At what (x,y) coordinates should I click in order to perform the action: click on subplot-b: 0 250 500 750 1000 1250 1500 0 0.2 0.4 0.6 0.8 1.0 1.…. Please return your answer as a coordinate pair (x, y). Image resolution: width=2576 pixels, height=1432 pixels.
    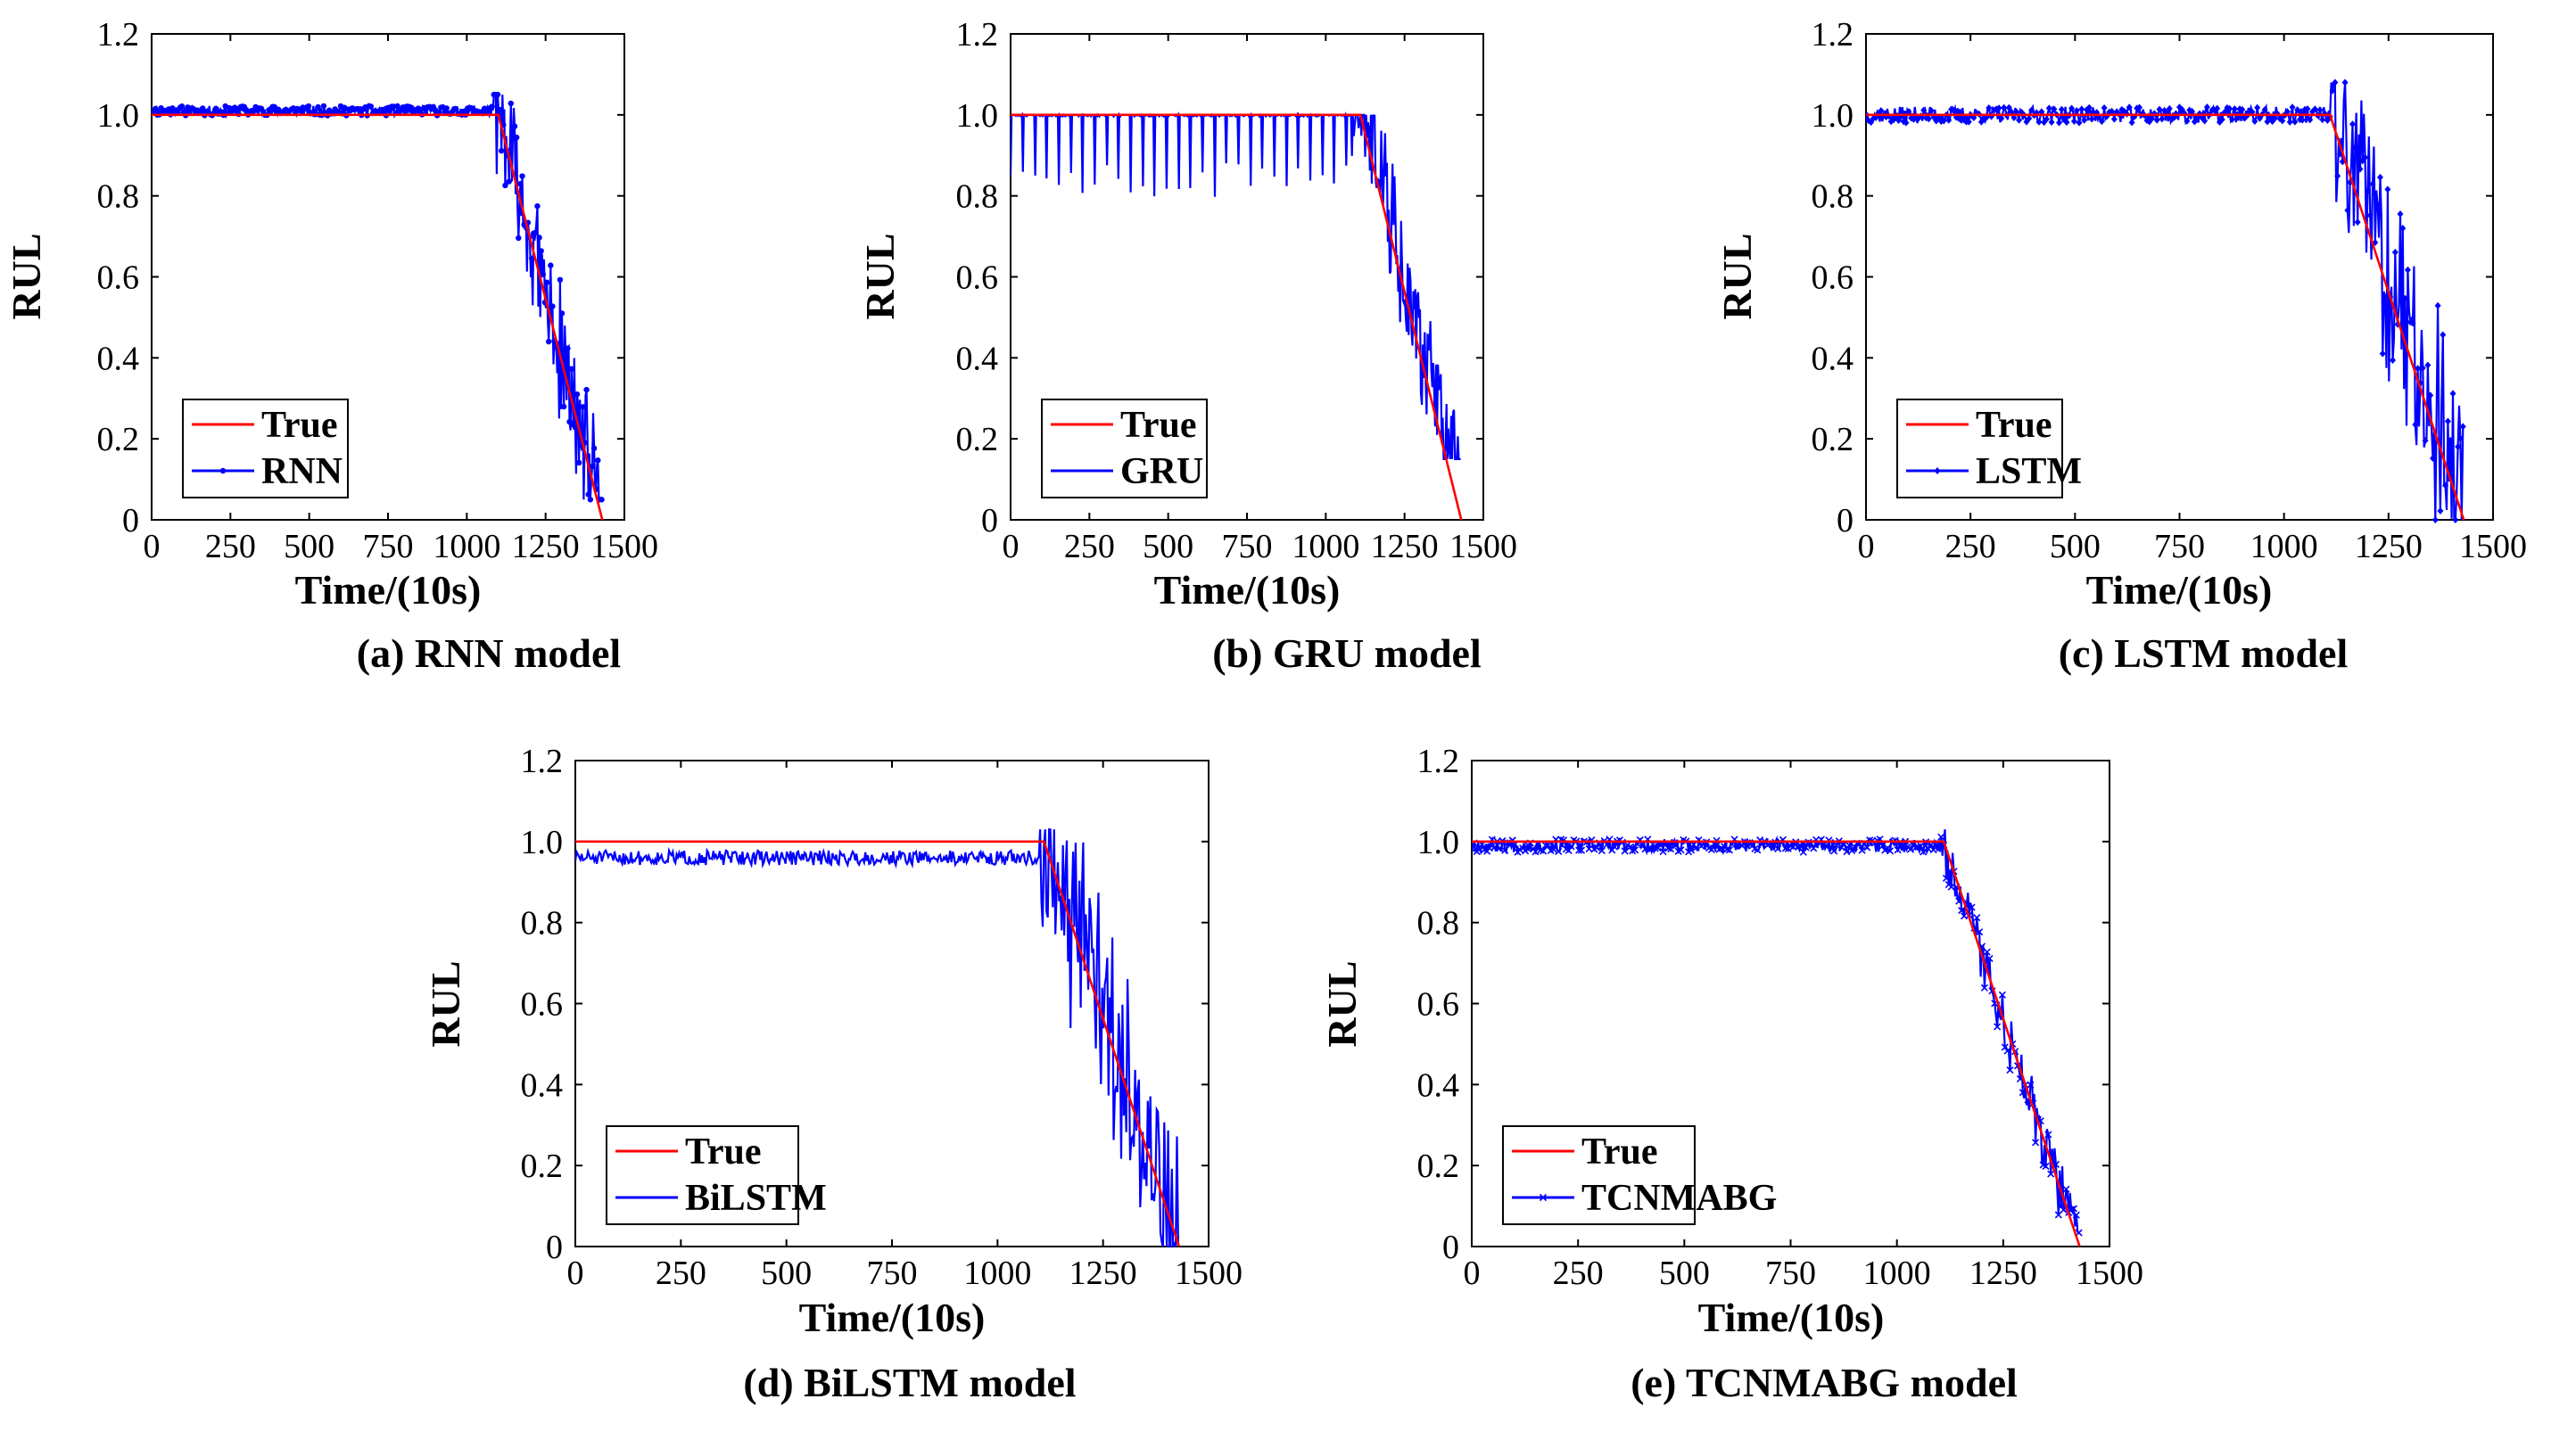
    Looking at the image, I should click on (1187, 346).